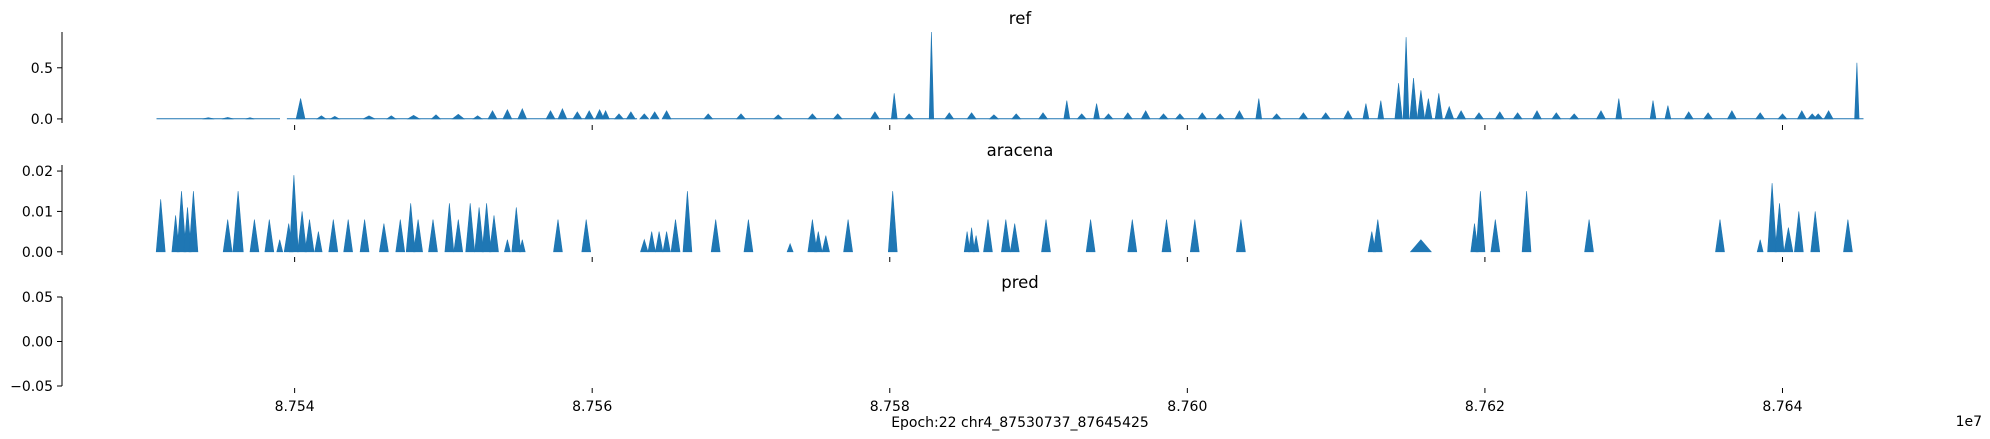  What do you see at coordinates (1782, 407) in the screenshot?
I see `x-tick-label: 8.764` at bounding box center [1782, 407].